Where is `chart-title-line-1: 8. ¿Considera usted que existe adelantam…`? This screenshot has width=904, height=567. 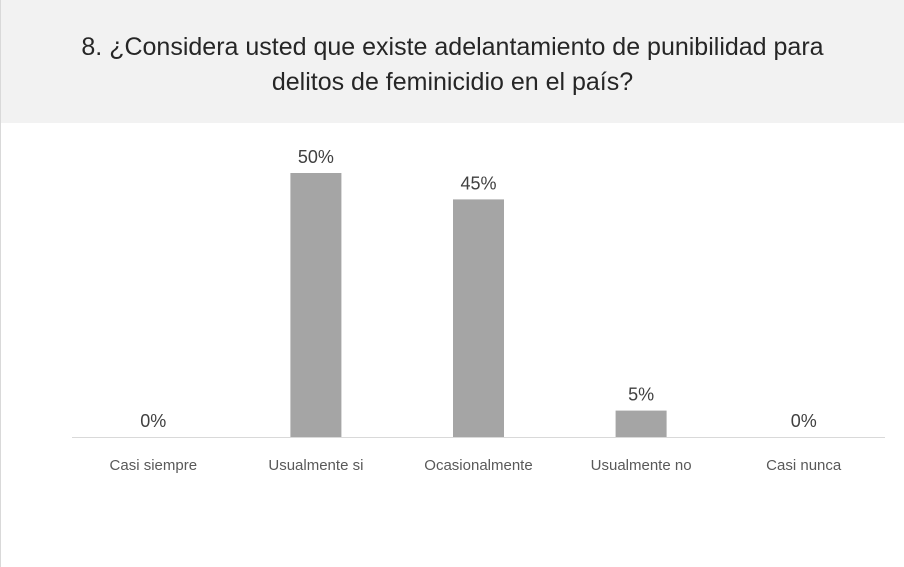
chart-title-line-1: 8. ¿Considera usted que existe adelantam… is located at coordinates (452, 47).